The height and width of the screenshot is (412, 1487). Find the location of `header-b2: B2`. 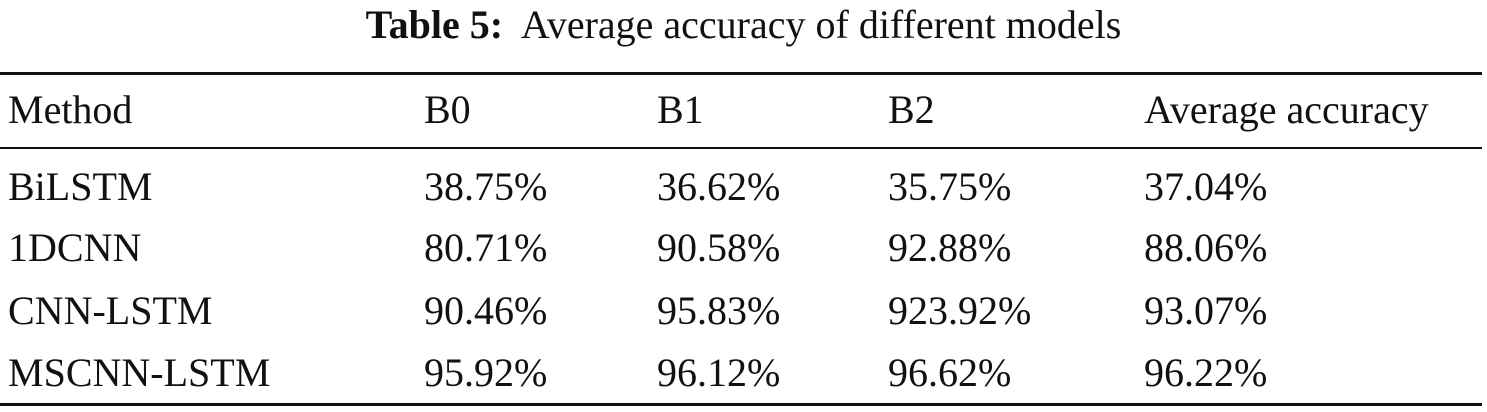

header-b2: B2 is located at coordinates (911, 109).